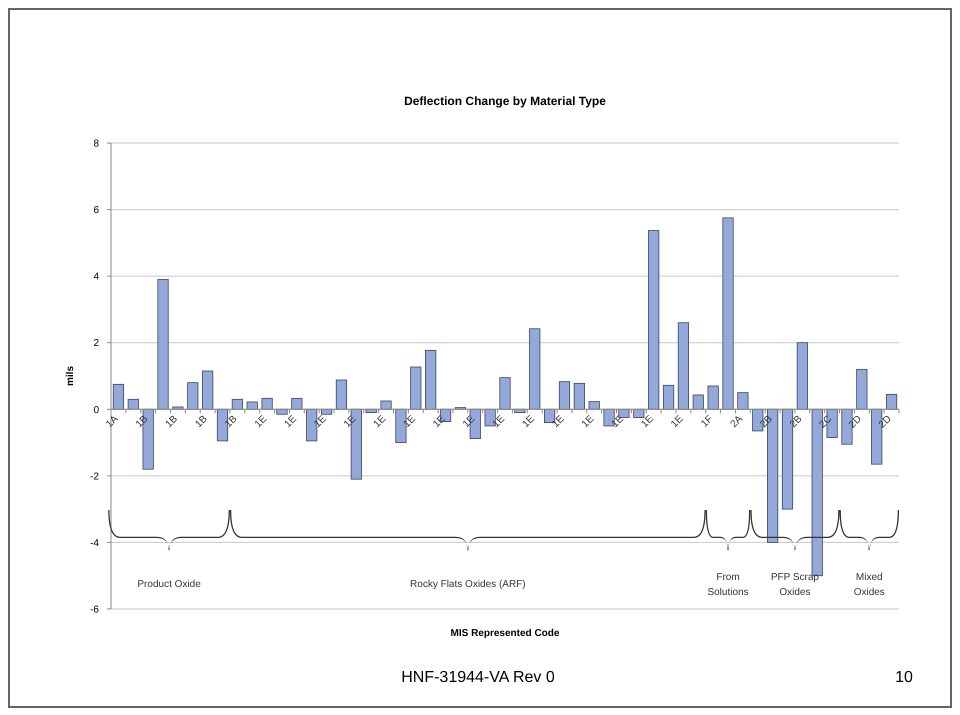  I want to click on y-tick-label: -6, so click(95, 610).